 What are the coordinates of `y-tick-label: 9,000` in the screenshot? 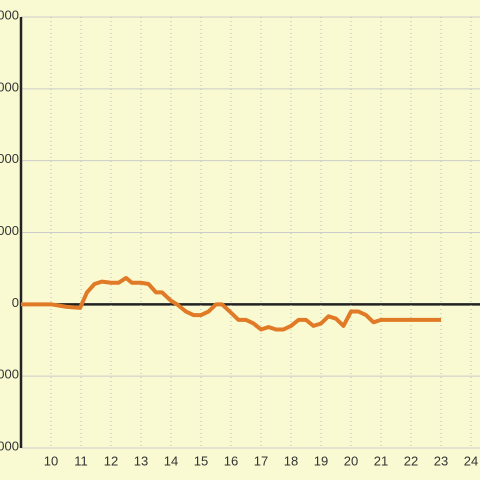 It's located at (9, 86).